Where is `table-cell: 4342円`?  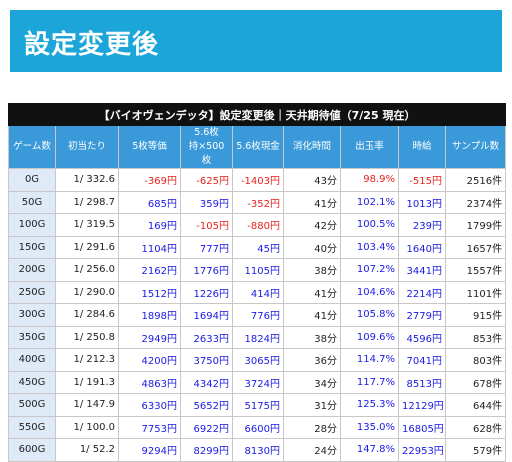 table-cell: 4342円 is located at coordinates (206, 382).